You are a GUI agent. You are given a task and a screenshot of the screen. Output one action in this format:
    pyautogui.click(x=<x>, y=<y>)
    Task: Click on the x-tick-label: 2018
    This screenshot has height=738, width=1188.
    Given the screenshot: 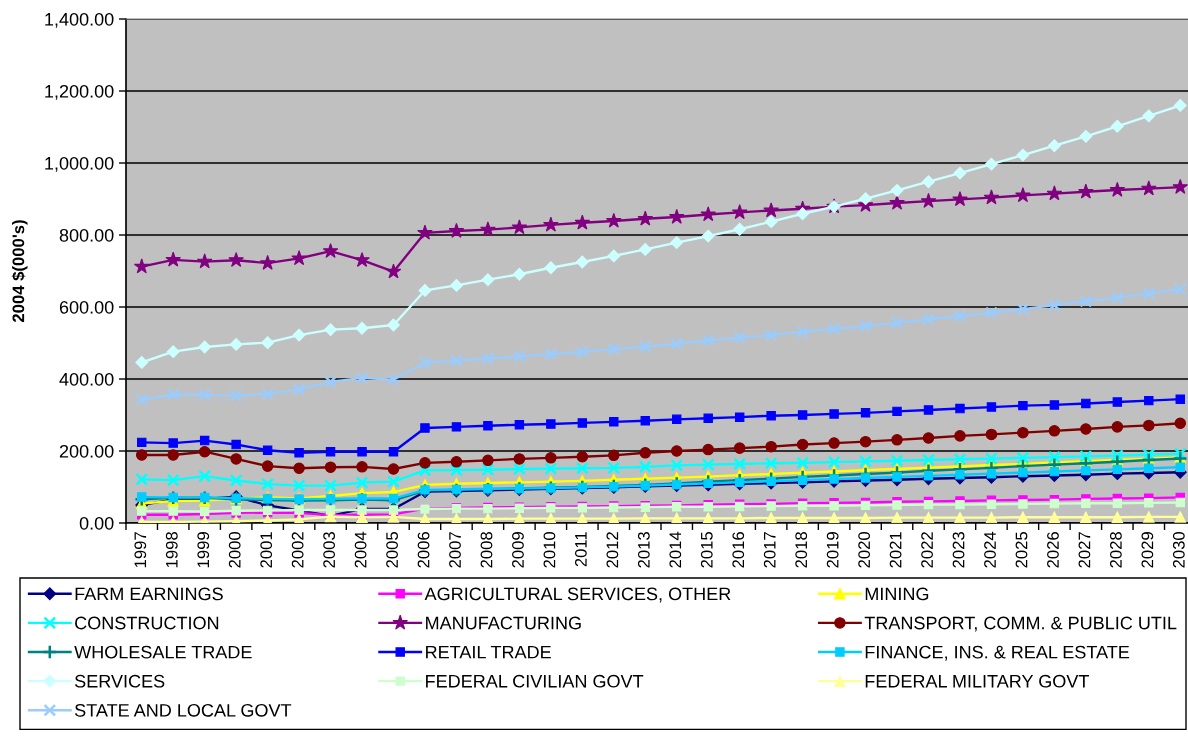 What is the action you would take?
    pyautogui.click(x=801, y=550)
    